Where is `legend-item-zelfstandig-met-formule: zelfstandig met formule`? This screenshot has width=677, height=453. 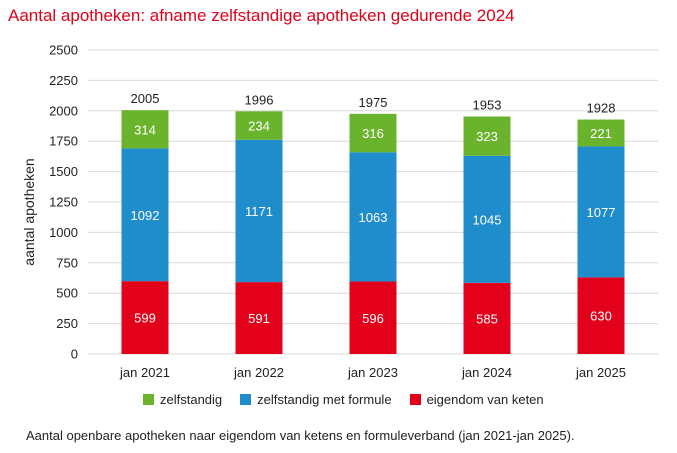
legend-item-zelfstandig-met-formule: zelfstandig met formule is located at coordinates (316, 399).